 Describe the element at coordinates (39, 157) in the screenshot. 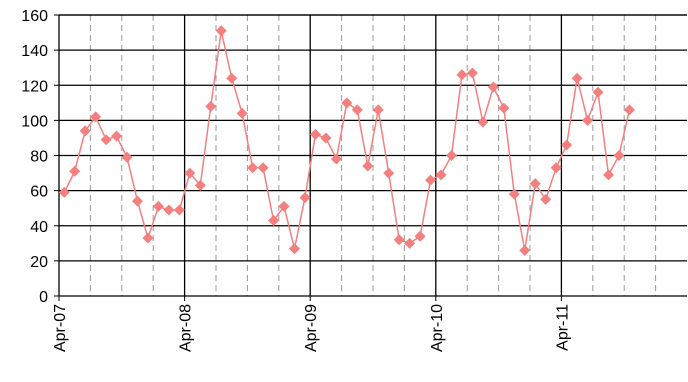

I see `y-tick-label: 80` at that location.